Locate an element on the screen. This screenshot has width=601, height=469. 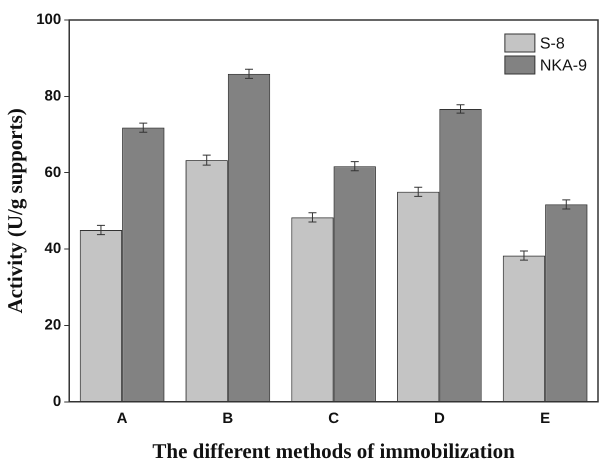
y-axis-title: Activity (U/g supports) is located at coordinates (15, 211).